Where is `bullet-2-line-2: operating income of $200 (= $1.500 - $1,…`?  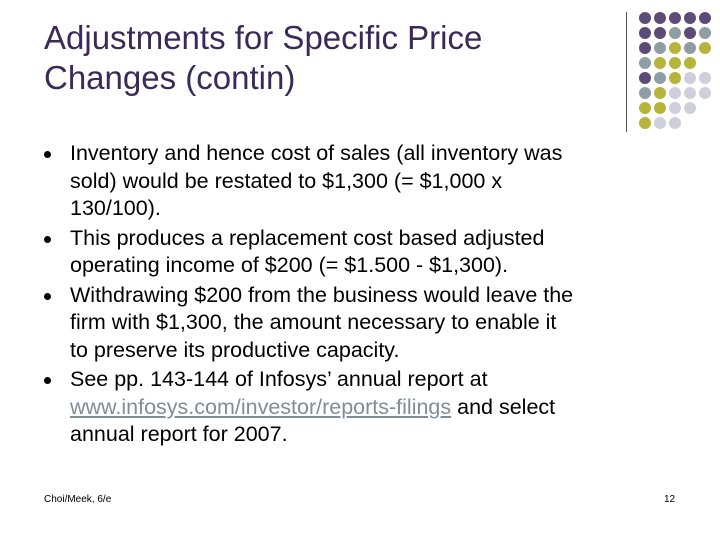 bullet-2-line-2: operating income of $200 (= $1.500 - $1,… is located at coordinates (289, 265).